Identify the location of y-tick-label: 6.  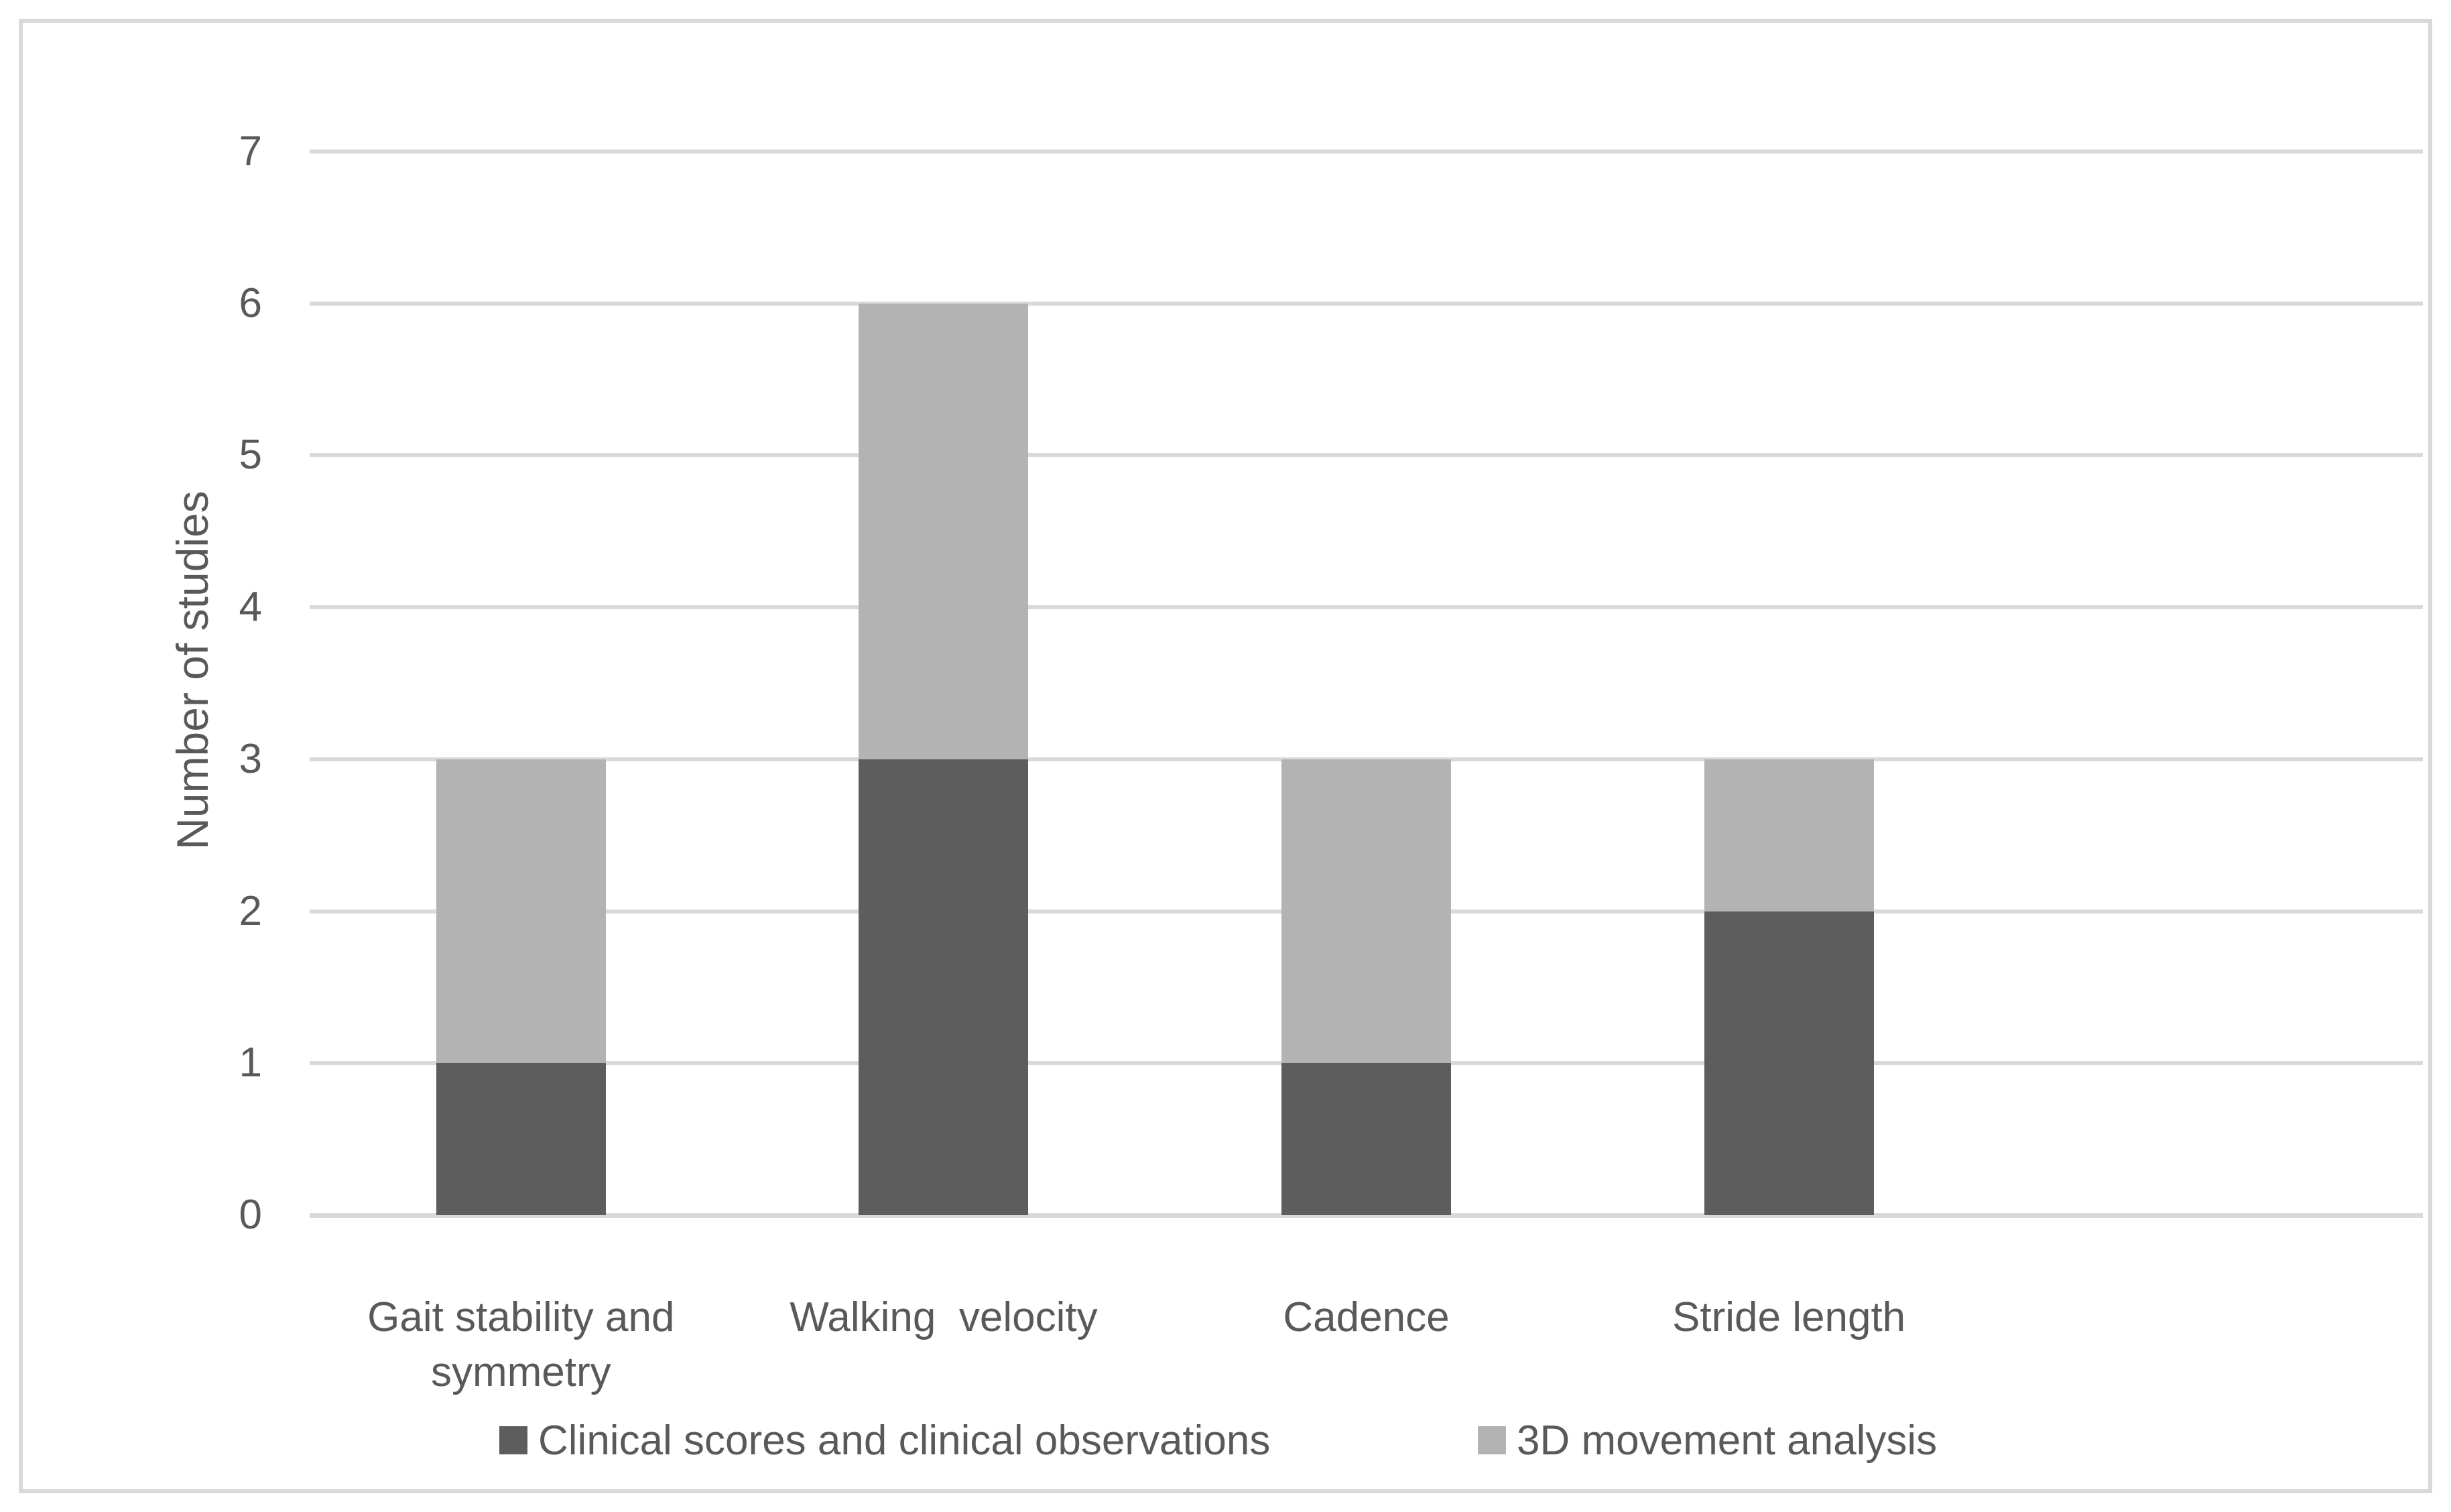
(250, 303).